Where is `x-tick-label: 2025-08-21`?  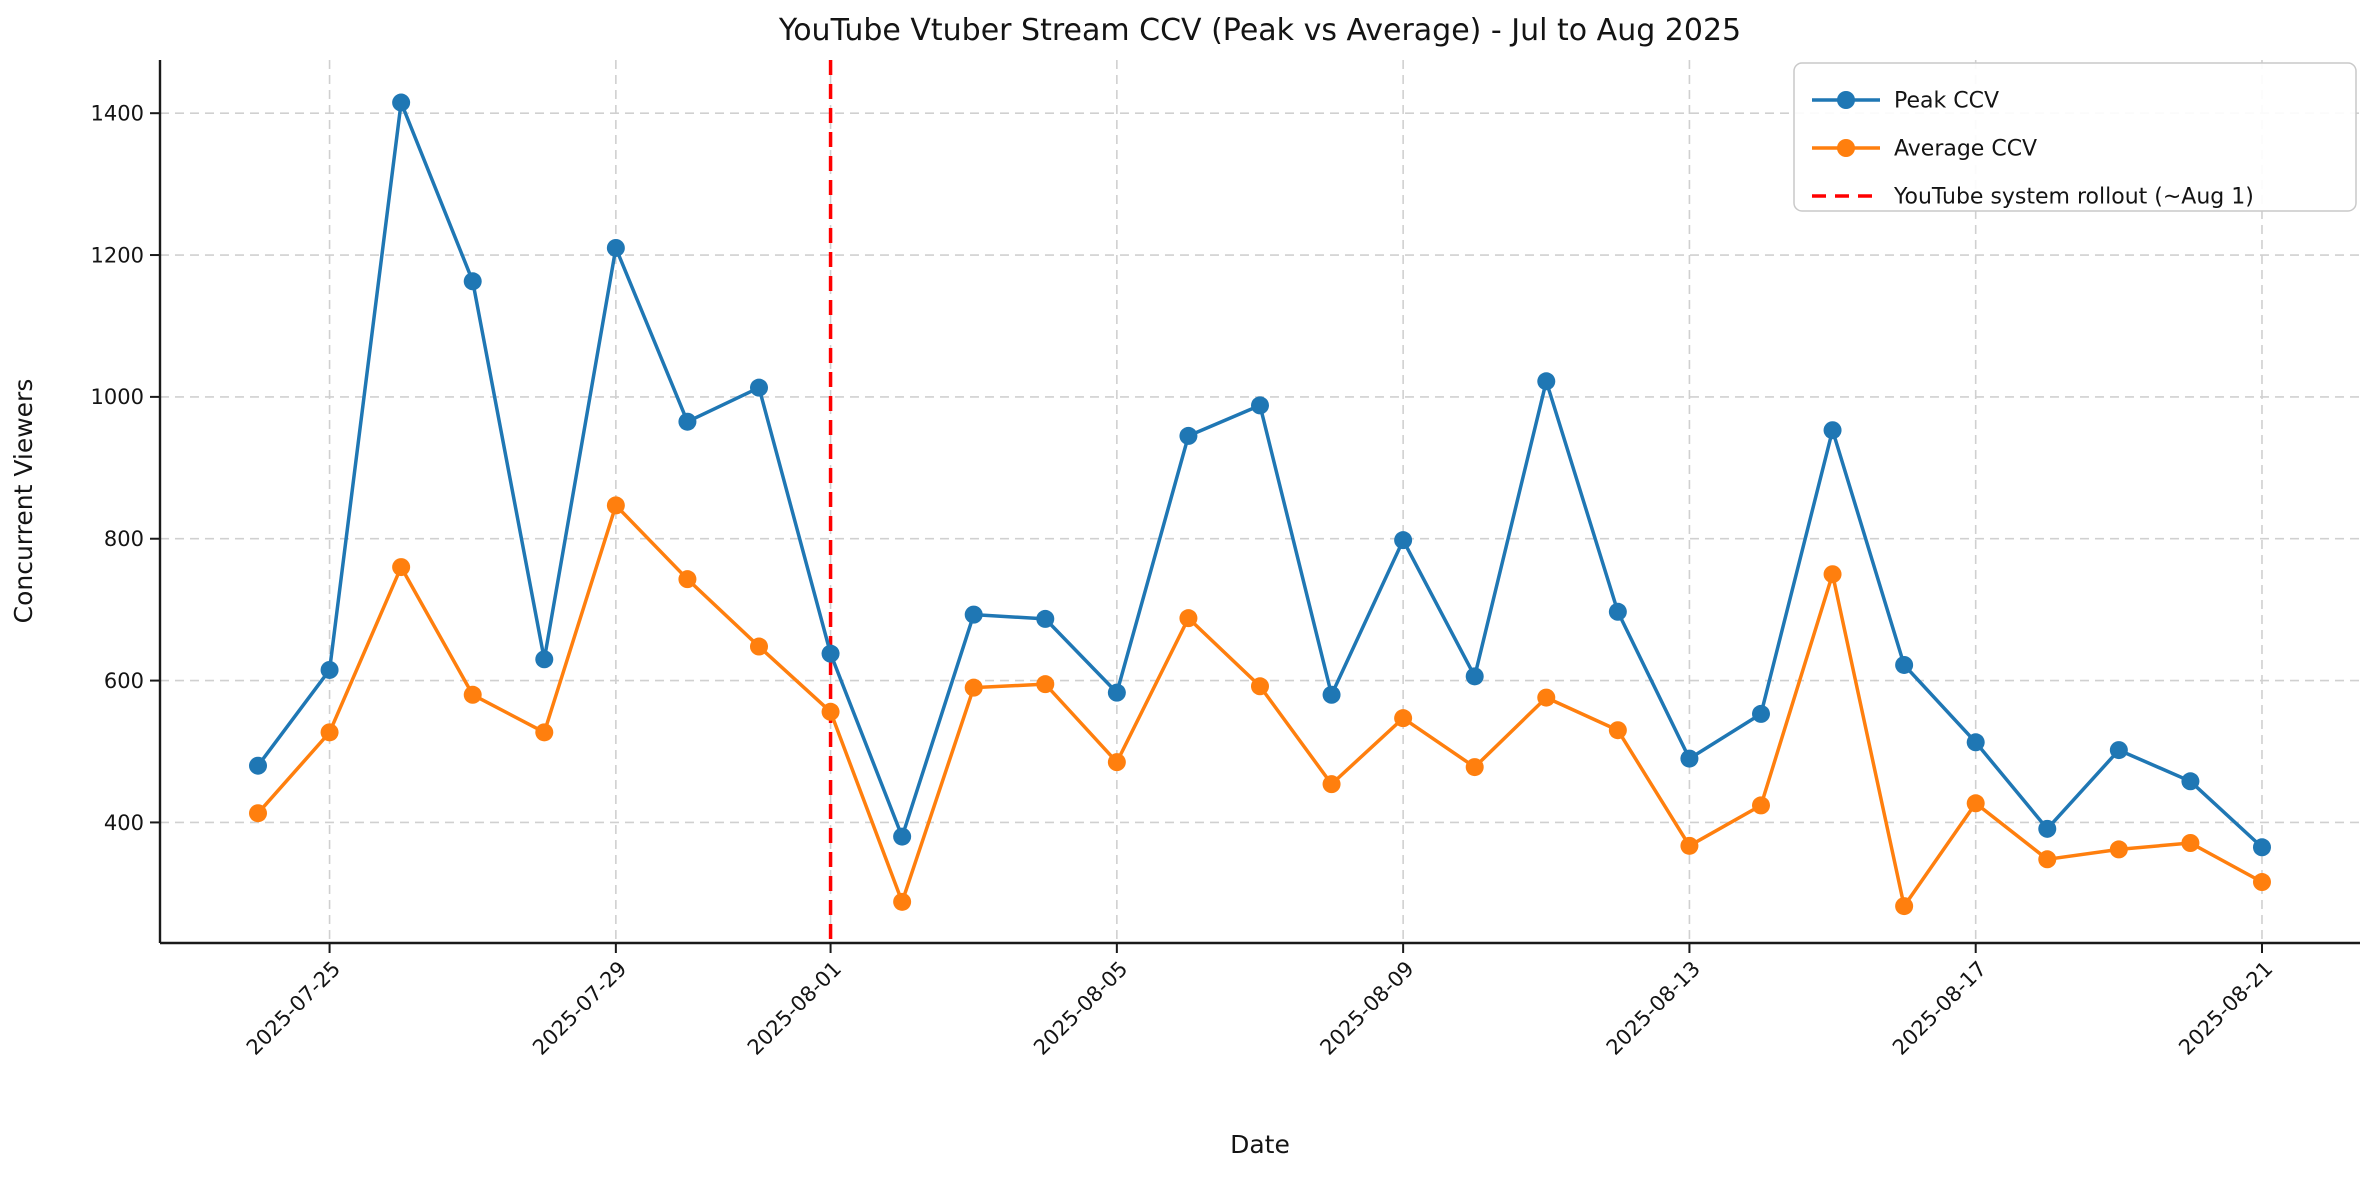 x-tick-label: 2025-08-21 is located at coordinates (2225, 1008).